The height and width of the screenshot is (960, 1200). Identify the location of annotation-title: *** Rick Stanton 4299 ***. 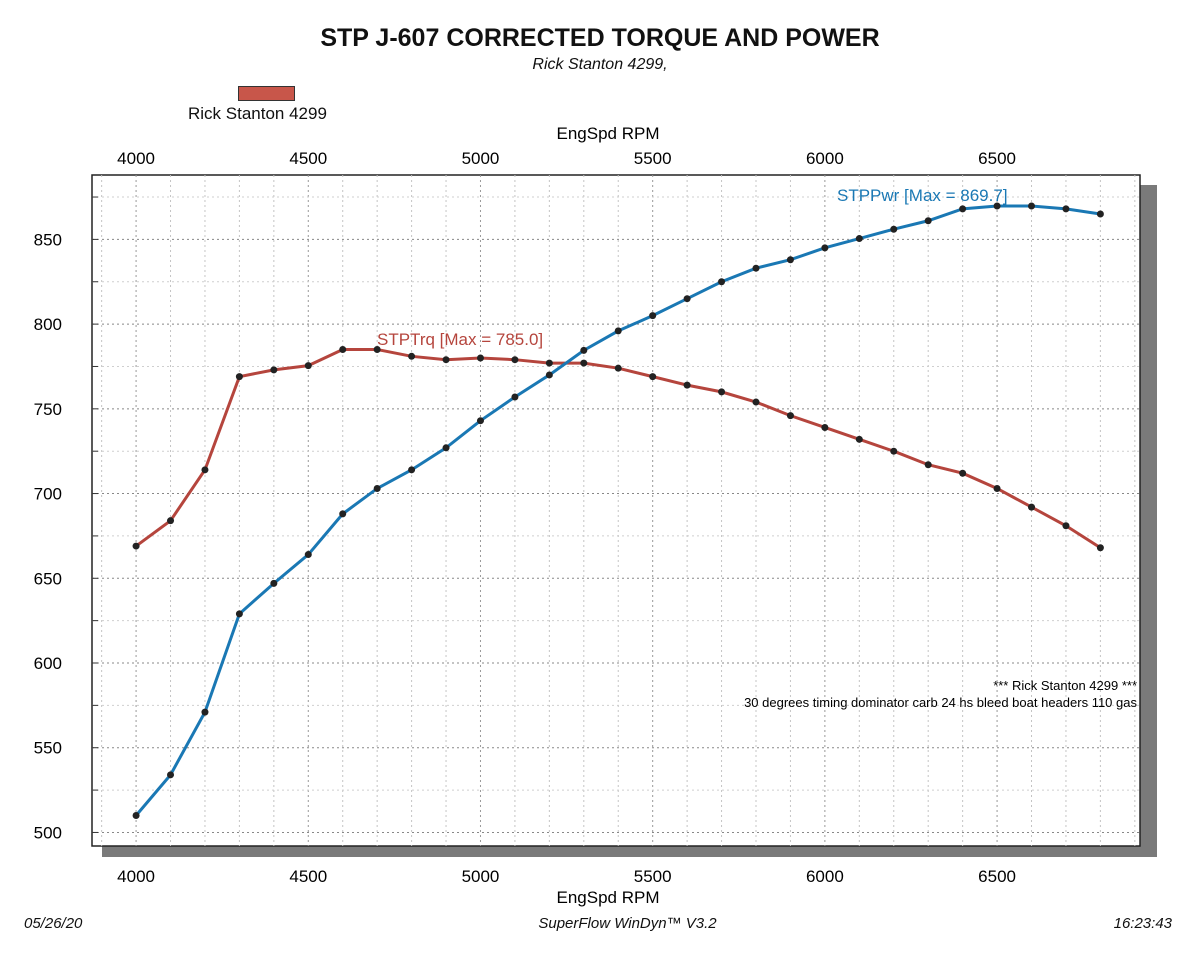
(1065, 685).